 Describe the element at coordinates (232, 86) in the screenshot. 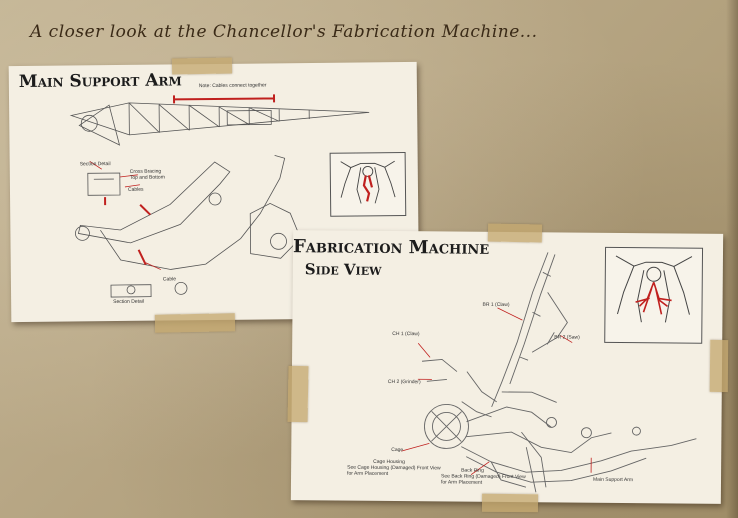

I see `note-label: Note: Cables connect together` at that location.